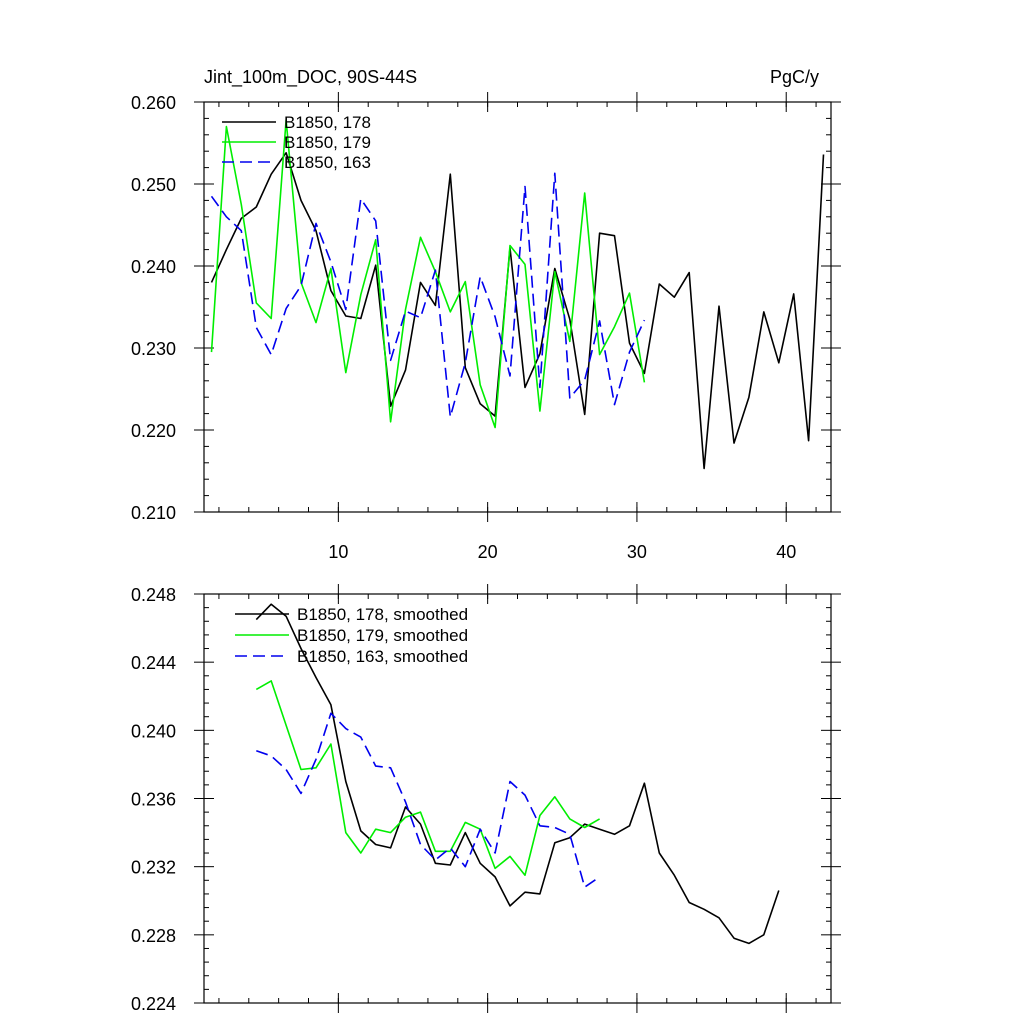  I want to click on top-y-tick-label: 0.240, so click(153, 267).